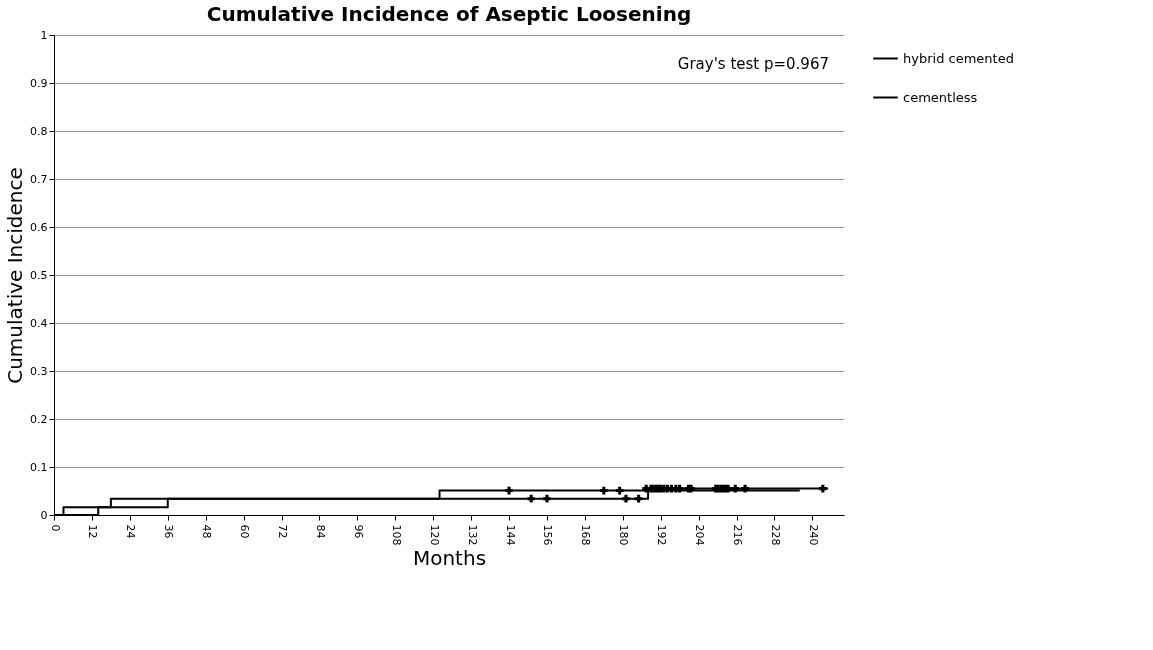  Describe the element at coordinates (245, 531) in the screenshot. I see `x-tick-label: 60` at that location.